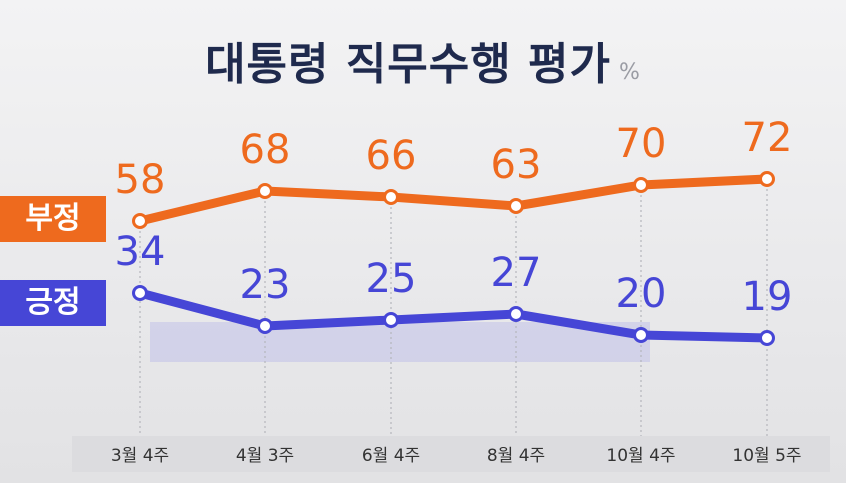  I want to click on x-tick-label: 6월 4주, so click(391, 456).